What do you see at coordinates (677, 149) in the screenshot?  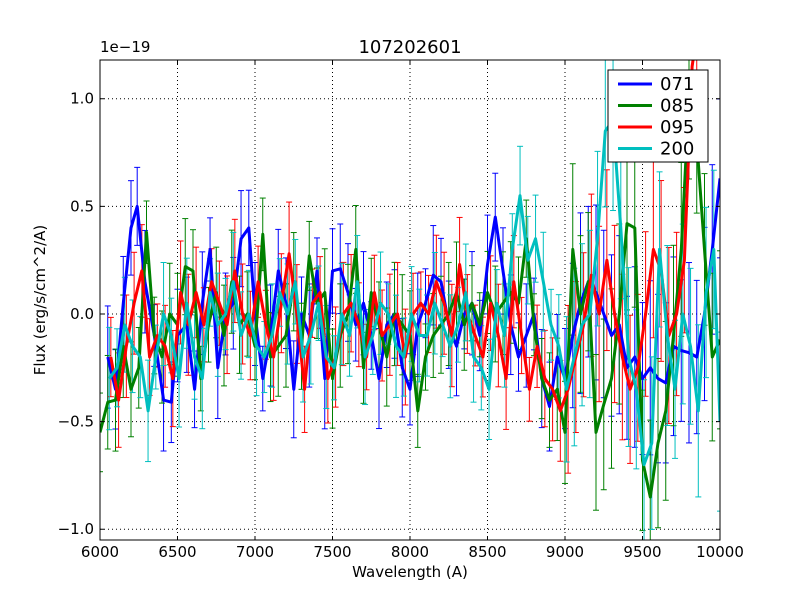 I see `legend-label-200: 200` at bounding box center [677, 149].